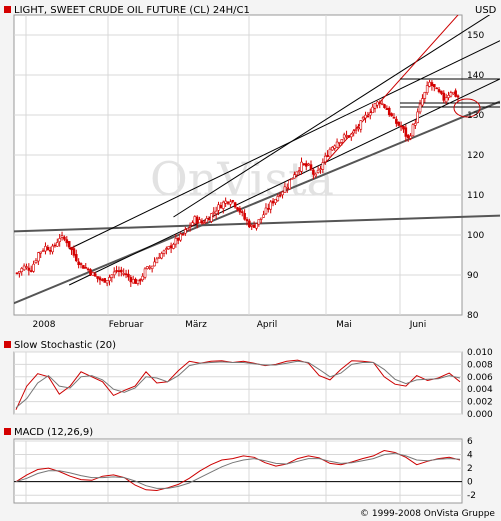 This screenshot has width=501, height=521. I want to click on month-tick-label: Mai, so click(344, 325).